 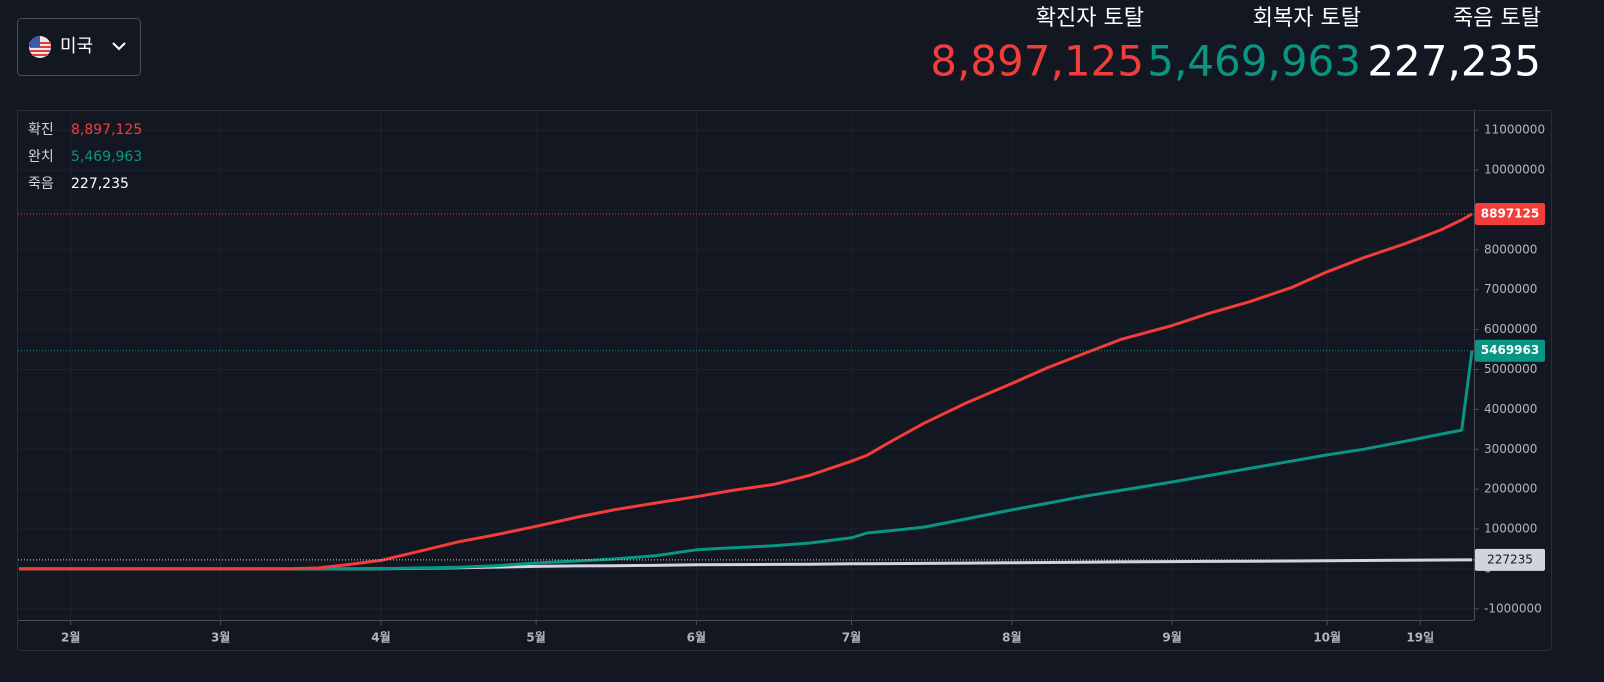 What do you see at coordinates (1327, 637) in the screenshot?
I see `x-tick-label: 10월` at bounding box center [1327, 637].